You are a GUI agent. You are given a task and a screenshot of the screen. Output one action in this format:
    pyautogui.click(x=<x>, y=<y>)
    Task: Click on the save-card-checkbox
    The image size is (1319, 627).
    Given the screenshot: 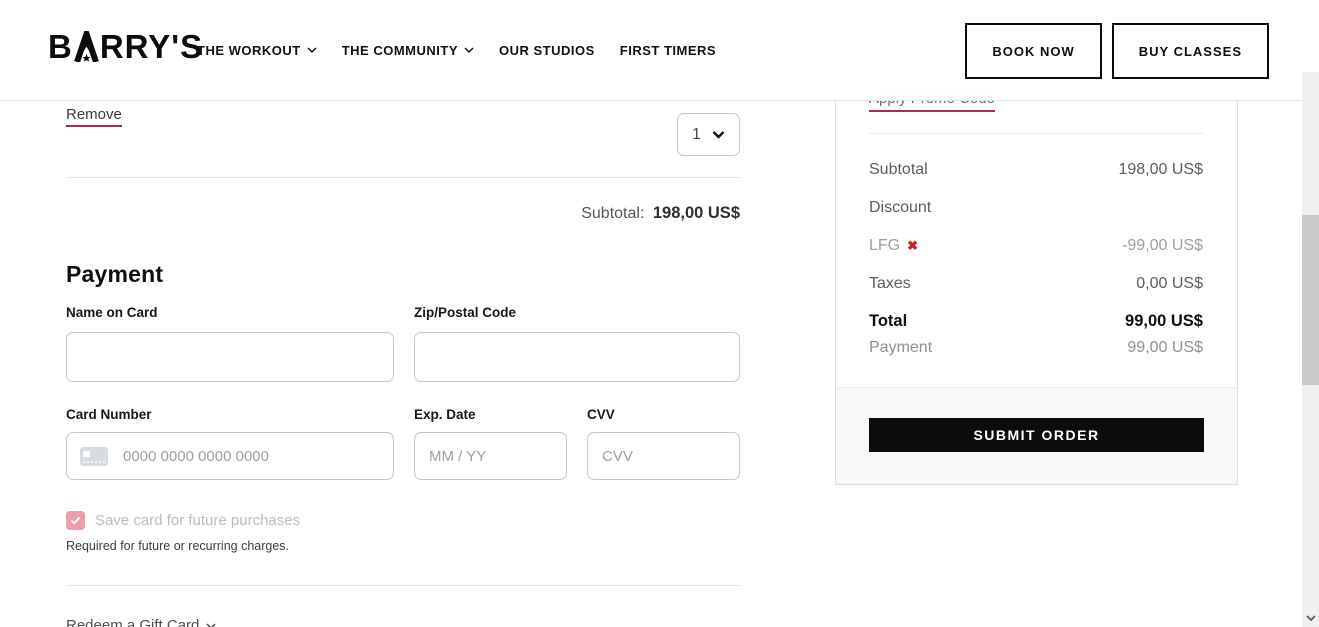 What is the action you would take?
    pyautogui.click(x=75, y=520)
    